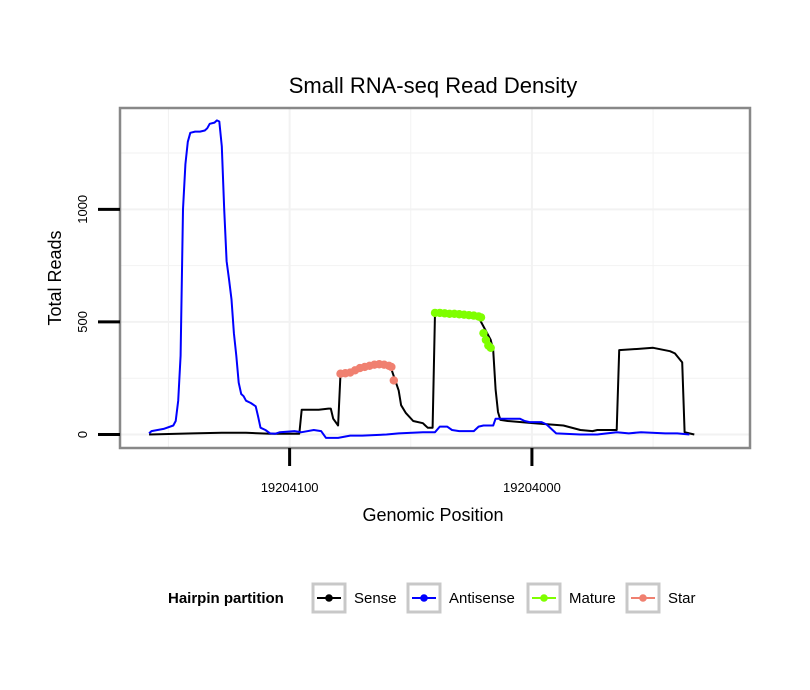  What do you see at coordinates (82, 434) in the screenshot?
I see `y-tick-label: 0` at bounding box center [82, 434].